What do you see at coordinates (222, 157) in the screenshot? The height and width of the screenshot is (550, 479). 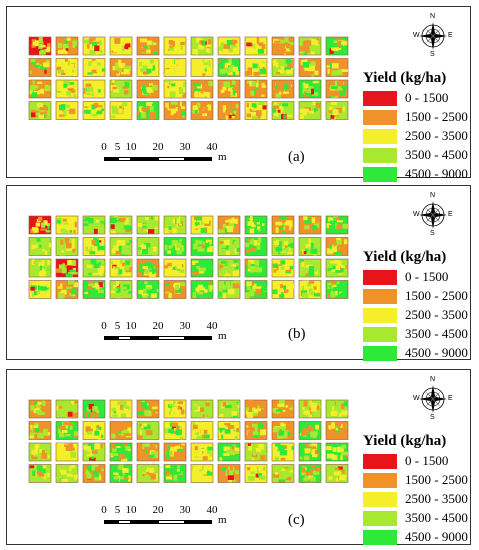 I see `scale-unit: m` at bounding box center [222, 157].